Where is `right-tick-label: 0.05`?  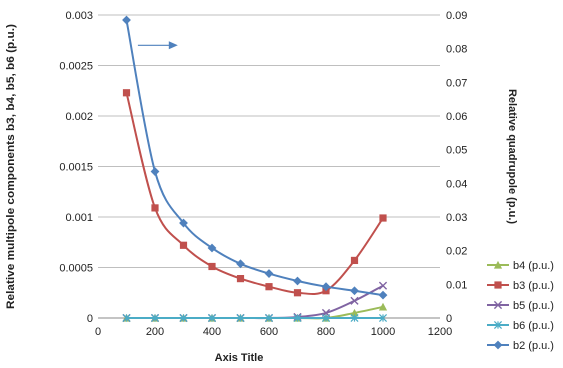 right-tick-label: 0.05 is located at coordinates (456, 151).